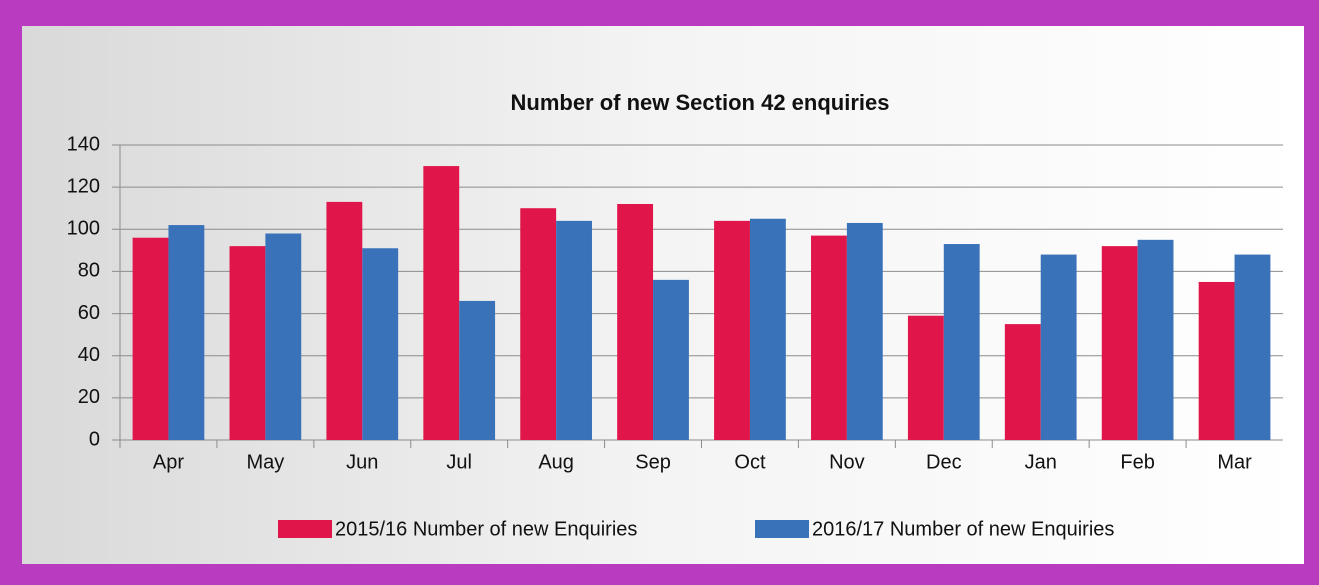 The width and height of the screenshot is (1319, 585). What do you see at coordinates (847, 462) in the screenshot?
I see `x-tick-label: Nov` at bounding box center [847, 462].